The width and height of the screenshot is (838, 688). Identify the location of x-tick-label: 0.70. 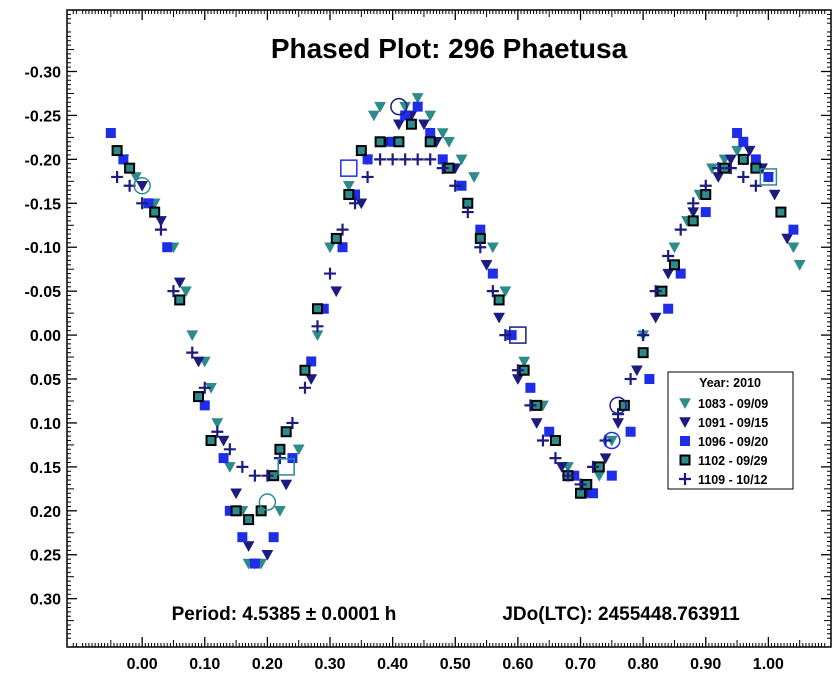
(580, 664).